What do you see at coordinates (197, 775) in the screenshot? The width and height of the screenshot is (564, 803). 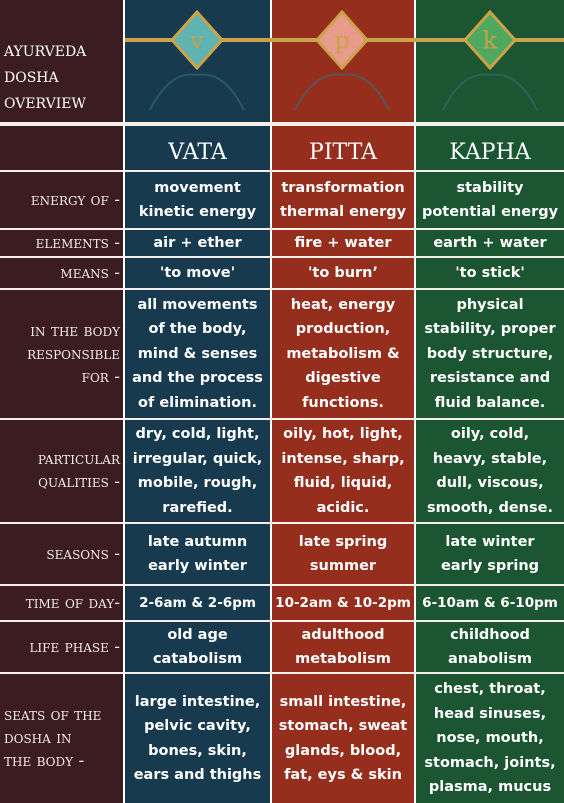 I see `cell-line: ears and thighs` at bounding box center [197, 775].